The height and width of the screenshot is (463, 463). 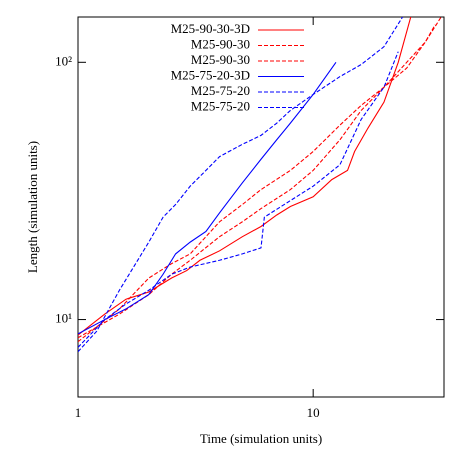 I want to click on legend-label: M25-75-20-3D, so click(x=210, y=74).